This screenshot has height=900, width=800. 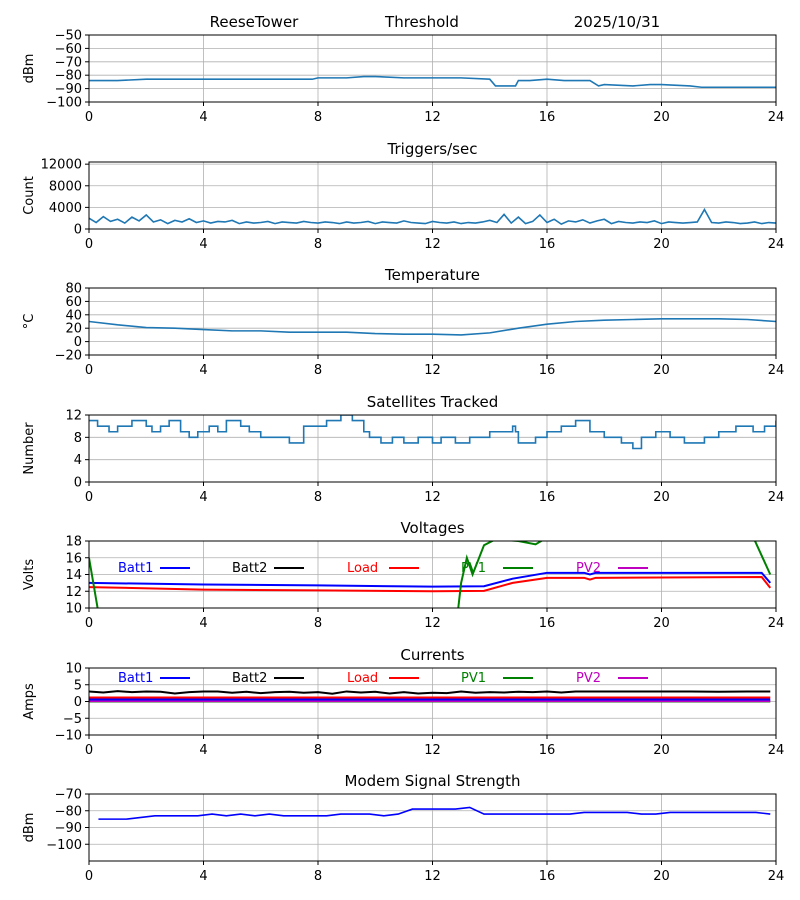 What do you see at coordinates (432, 402) in the screenshot?
I see `chart-title: Satellites Tracked` at bounding box center [432, 402].